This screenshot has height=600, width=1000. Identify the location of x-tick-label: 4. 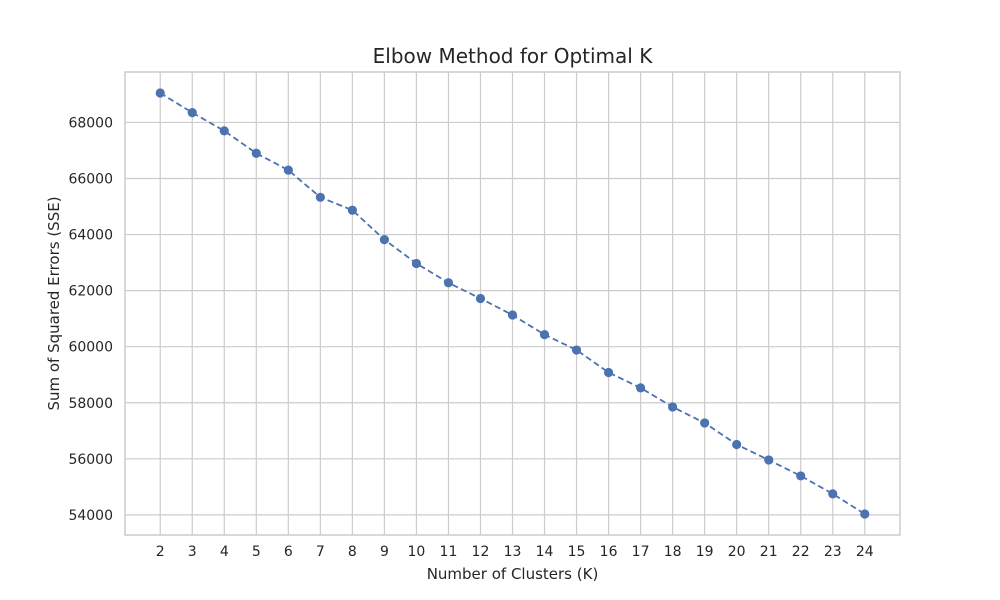
(224, 552).